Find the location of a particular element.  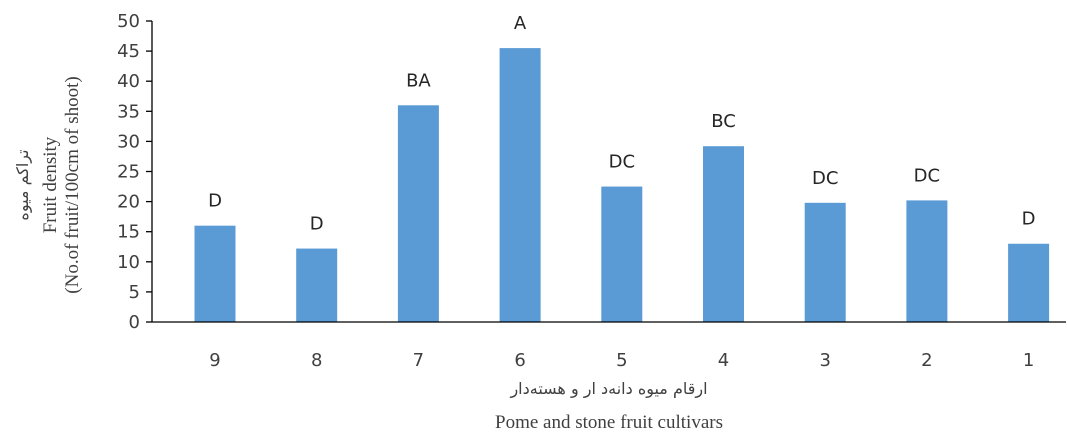

y-tick-label: 35 is located at coordinates (128, 111).